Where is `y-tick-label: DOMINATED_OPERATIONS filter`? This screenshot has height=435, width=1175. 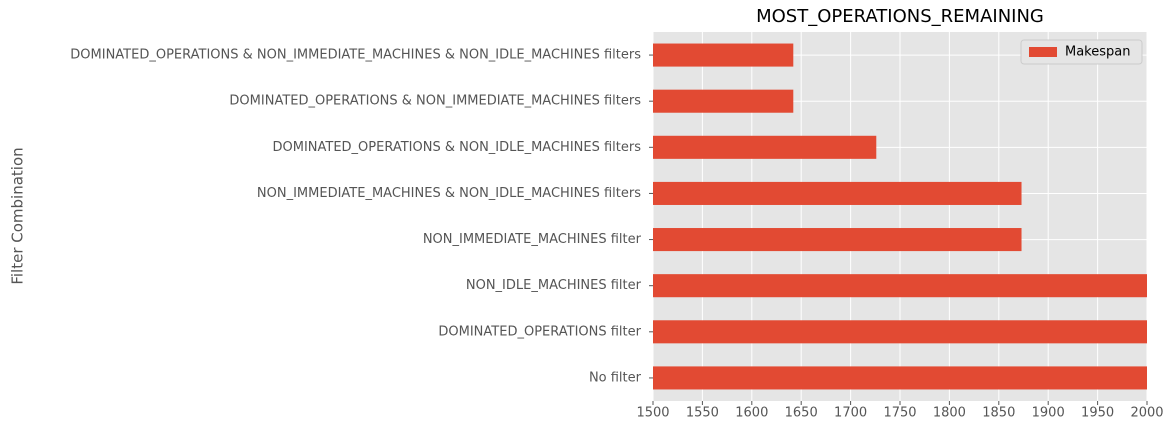 y-tick-label: DOMINATED_OPERATIONS filter is located at coordinates (539, 331).